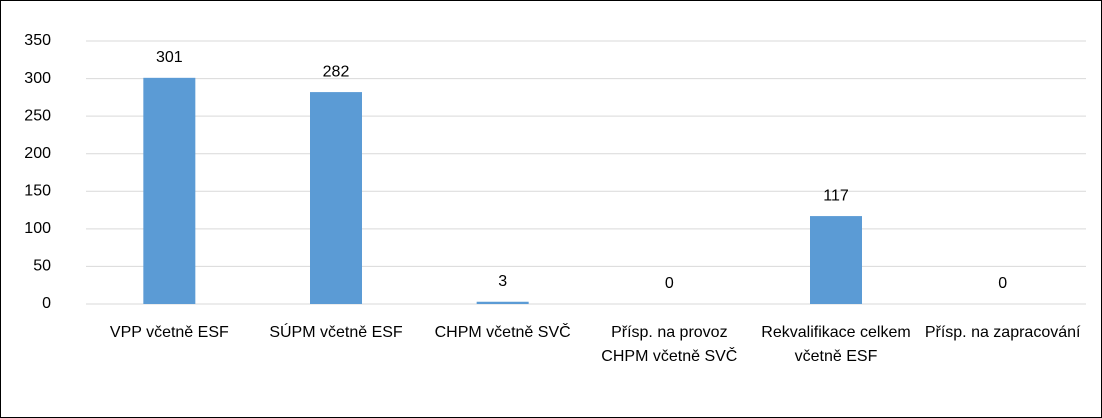 Image resolution: width=1102 pixels, height=418 pixels. I want to click on y-tick-label: 350, so click(37, 40).